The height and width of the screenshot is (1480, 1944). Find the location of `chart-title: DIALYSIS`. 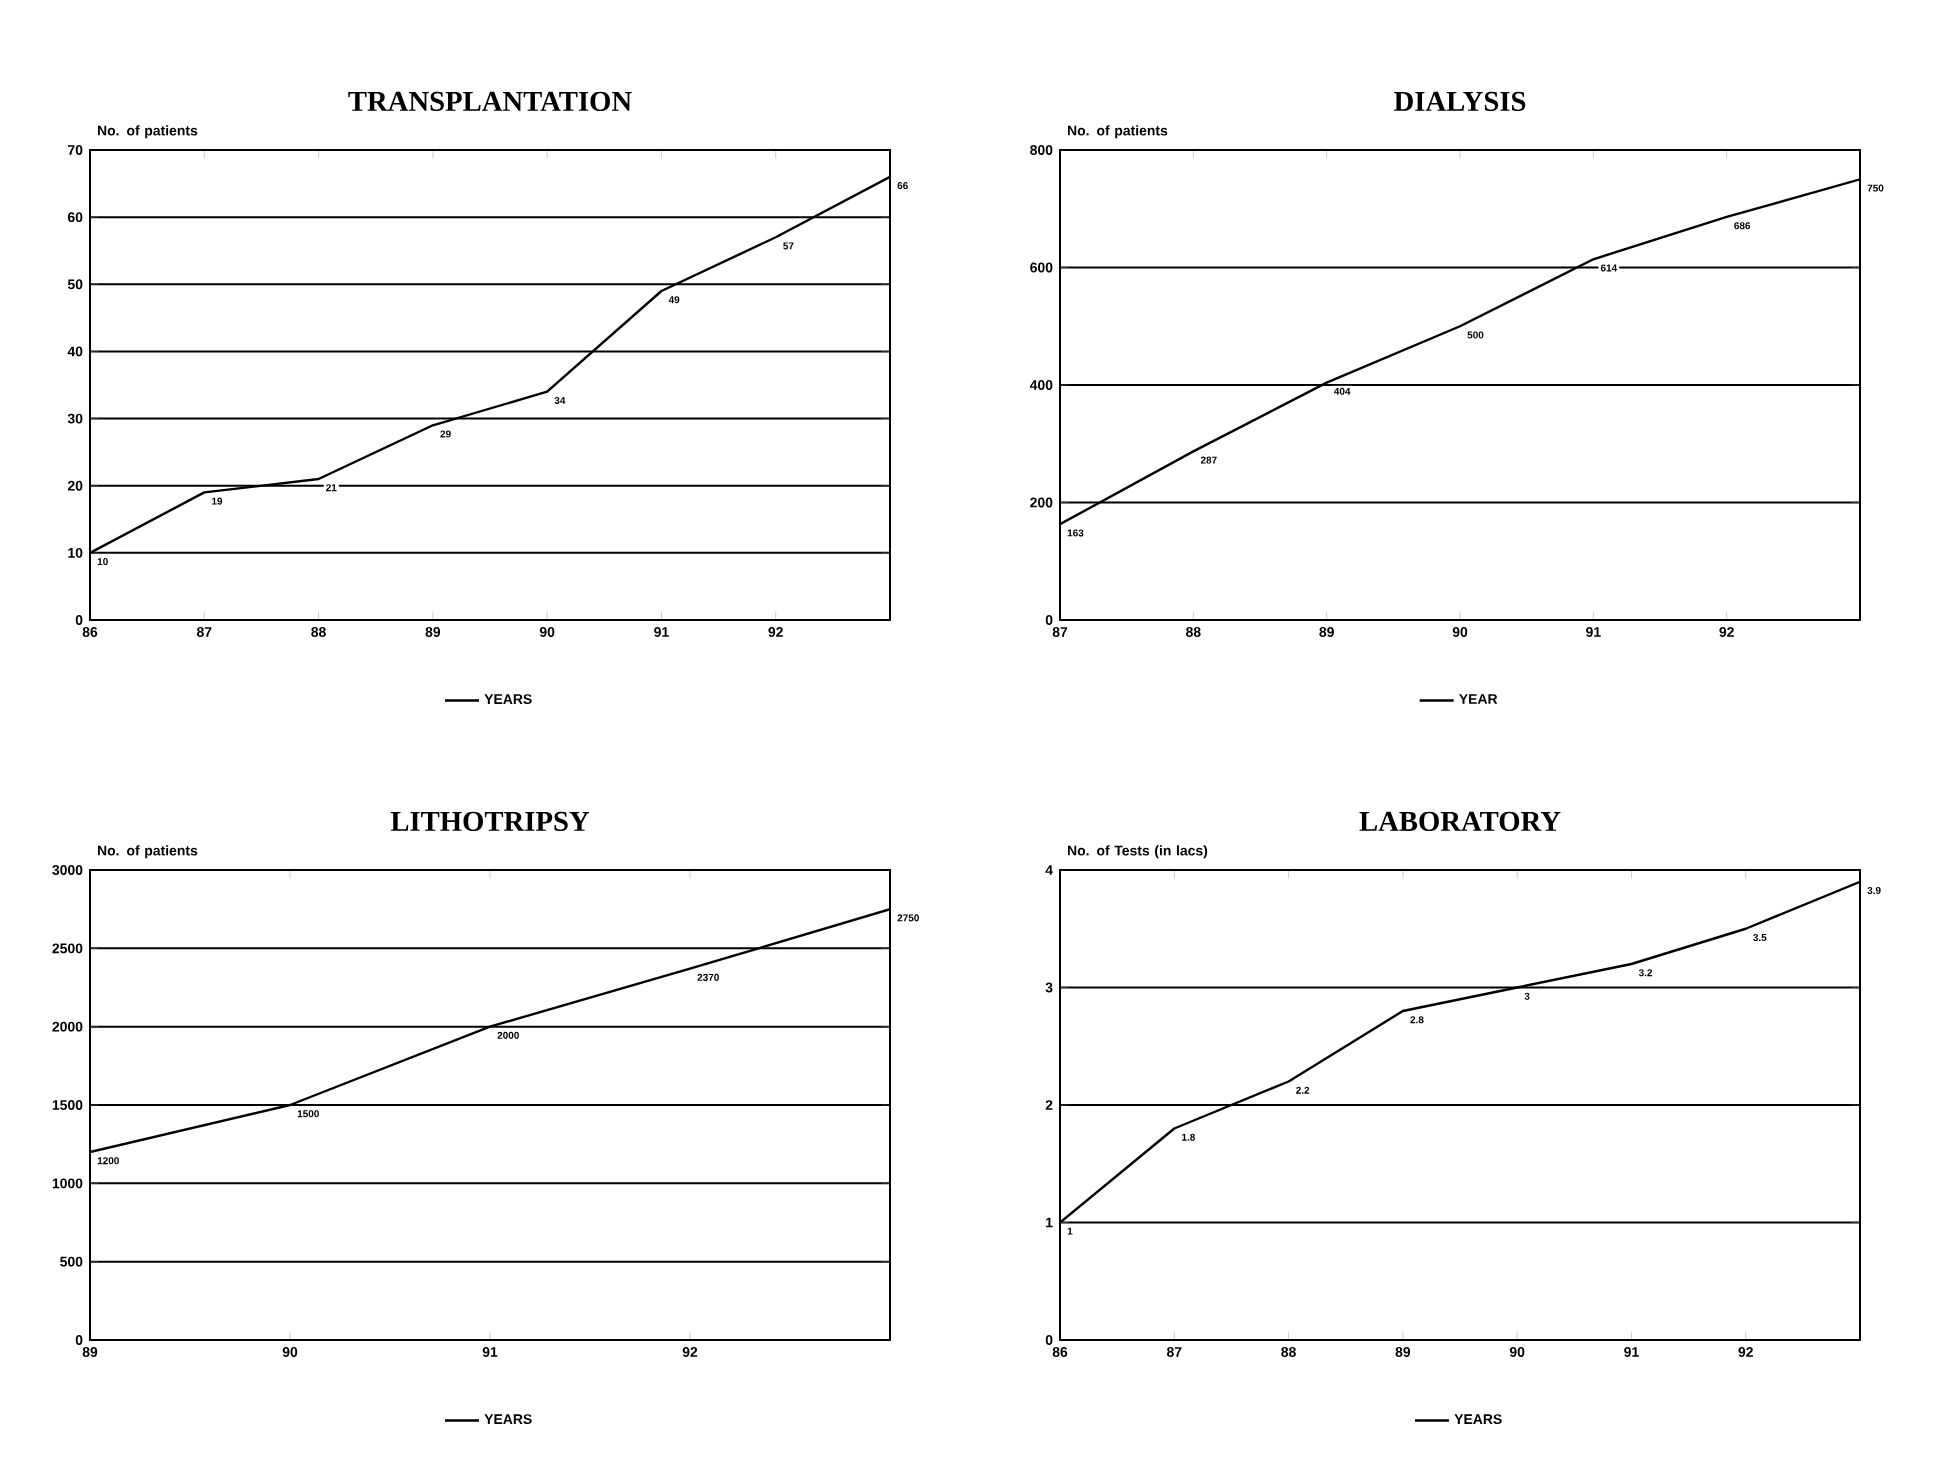

chart-title: DIALYSIS is located at coordinates (1460, 101).